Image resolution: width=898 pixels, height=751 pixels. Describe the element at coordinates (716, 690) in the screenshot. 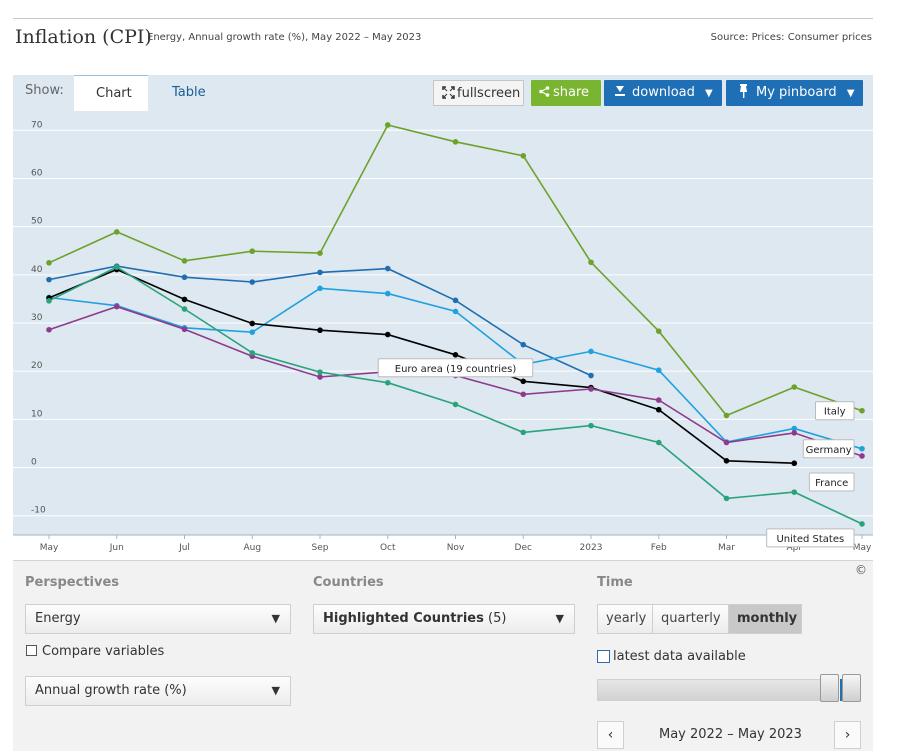

I see `time-slider-track` at that location.